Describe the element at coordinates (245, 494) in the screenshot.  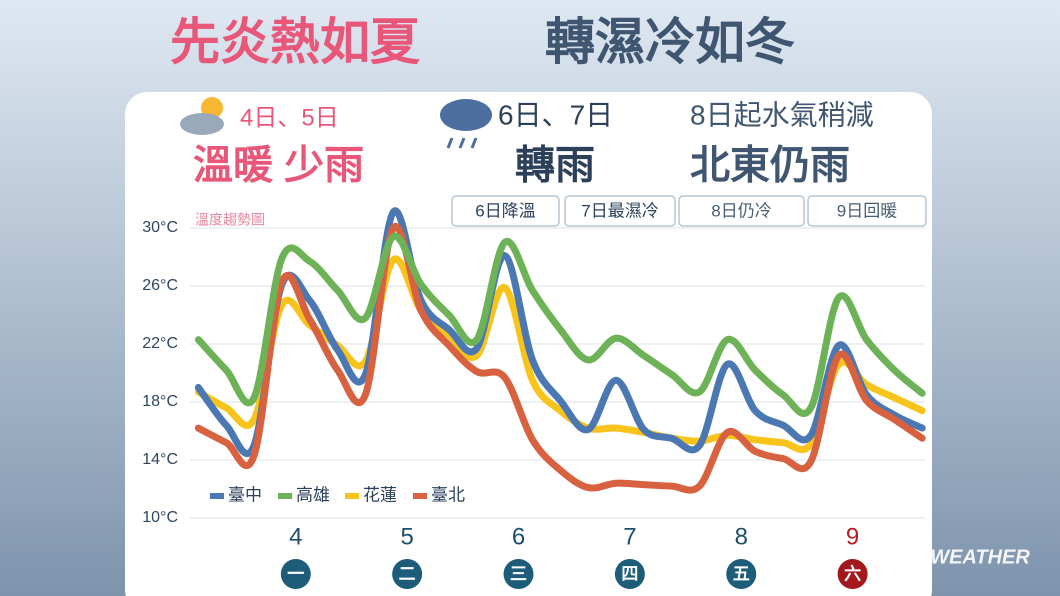
I see `legend-label: 臺中` at that location.